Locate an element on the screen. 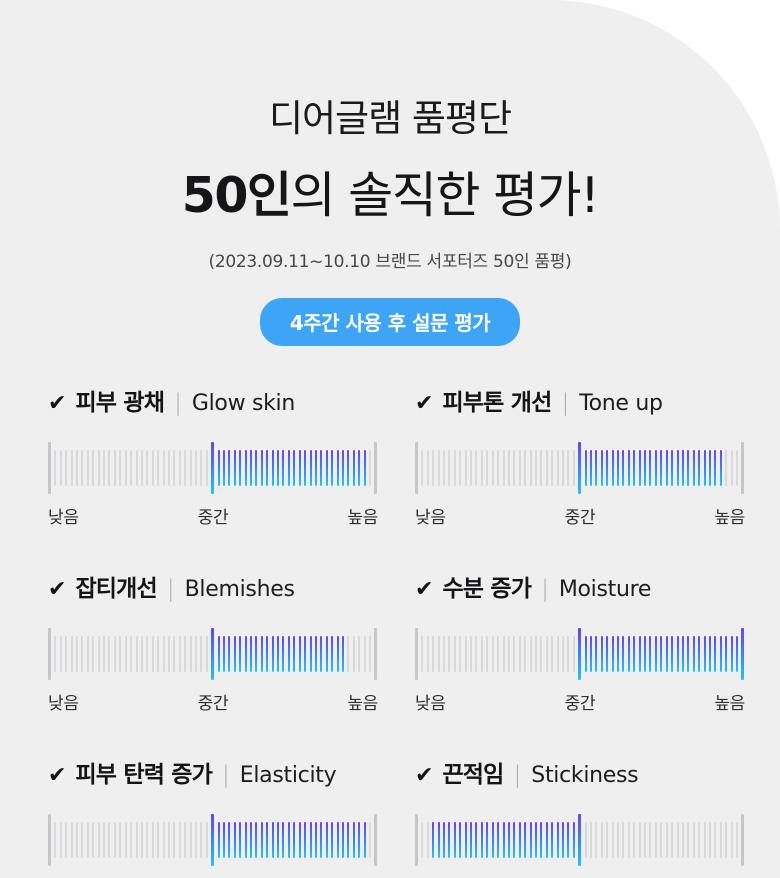 Image resolution: width=780 pixels, height=878 pixels. scale-labels: 낮음 중간 높음 is located at coordinates (580, 701).